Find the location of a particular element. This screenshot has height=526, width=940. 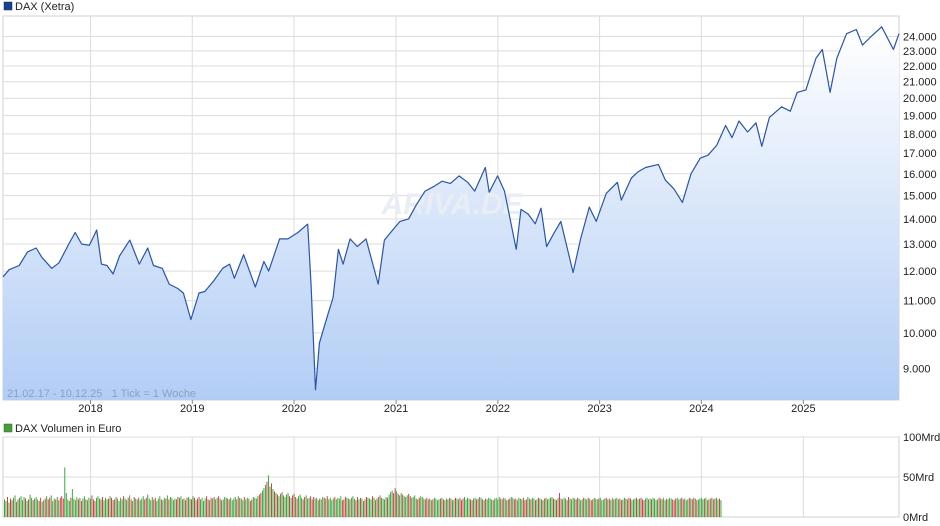

price-y-tick-label: 15.000 is located at coordinates (920, 197).